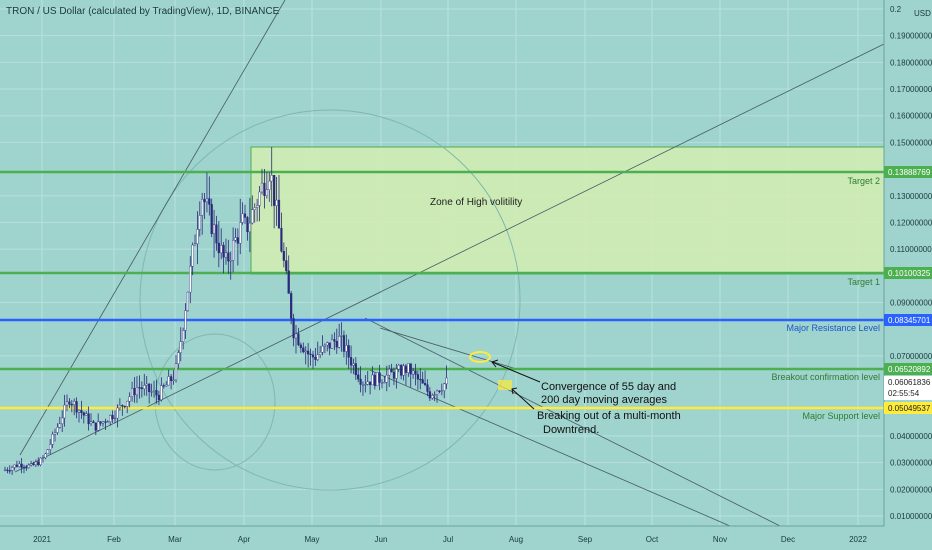 The width and height of the screenshot is (932, 550). What do you see at coordinates (922, 13) in the screenshot?
I see `currency-label: USD` at bounding box center [922, 13].